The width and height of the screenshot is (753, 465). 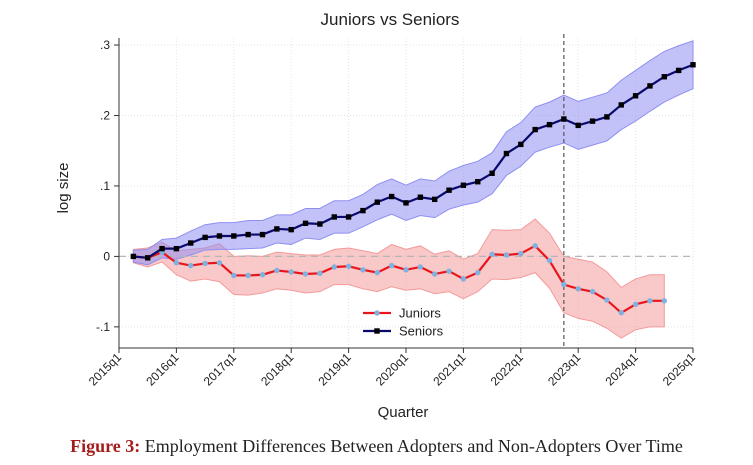 What do you see at coordinates (105, 369) in the screenshot?
I see `x-tick-label: 2015q1` at bounding box center [105, 369].